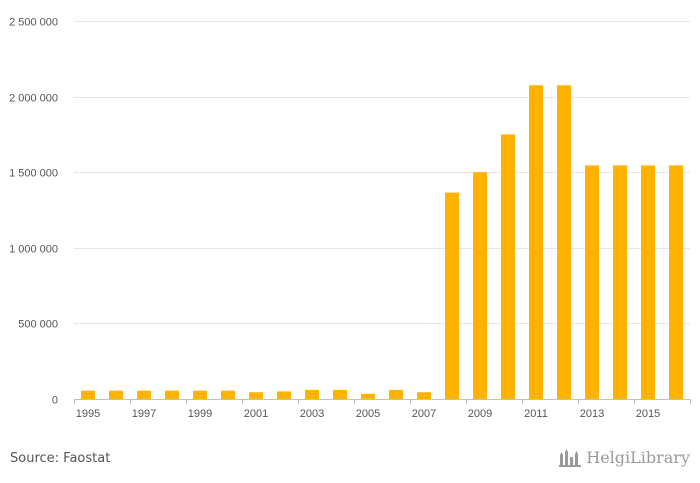 The height and width of the screenshot is (483, 700). What do you see at coordinates (638, 457) in the screenshot?
I see `logo-text: HelgiLibrary` at bounding box center [638, 457].